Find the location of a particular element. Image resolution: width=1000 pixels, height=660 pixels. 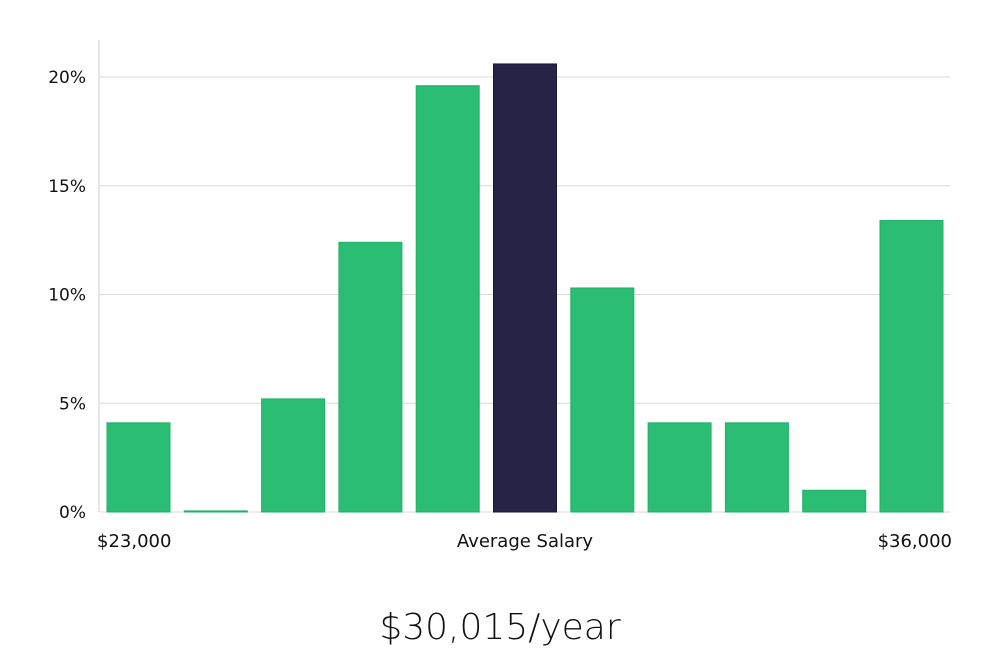

y-tick-label: 0% is located at coordinates (72, 513).